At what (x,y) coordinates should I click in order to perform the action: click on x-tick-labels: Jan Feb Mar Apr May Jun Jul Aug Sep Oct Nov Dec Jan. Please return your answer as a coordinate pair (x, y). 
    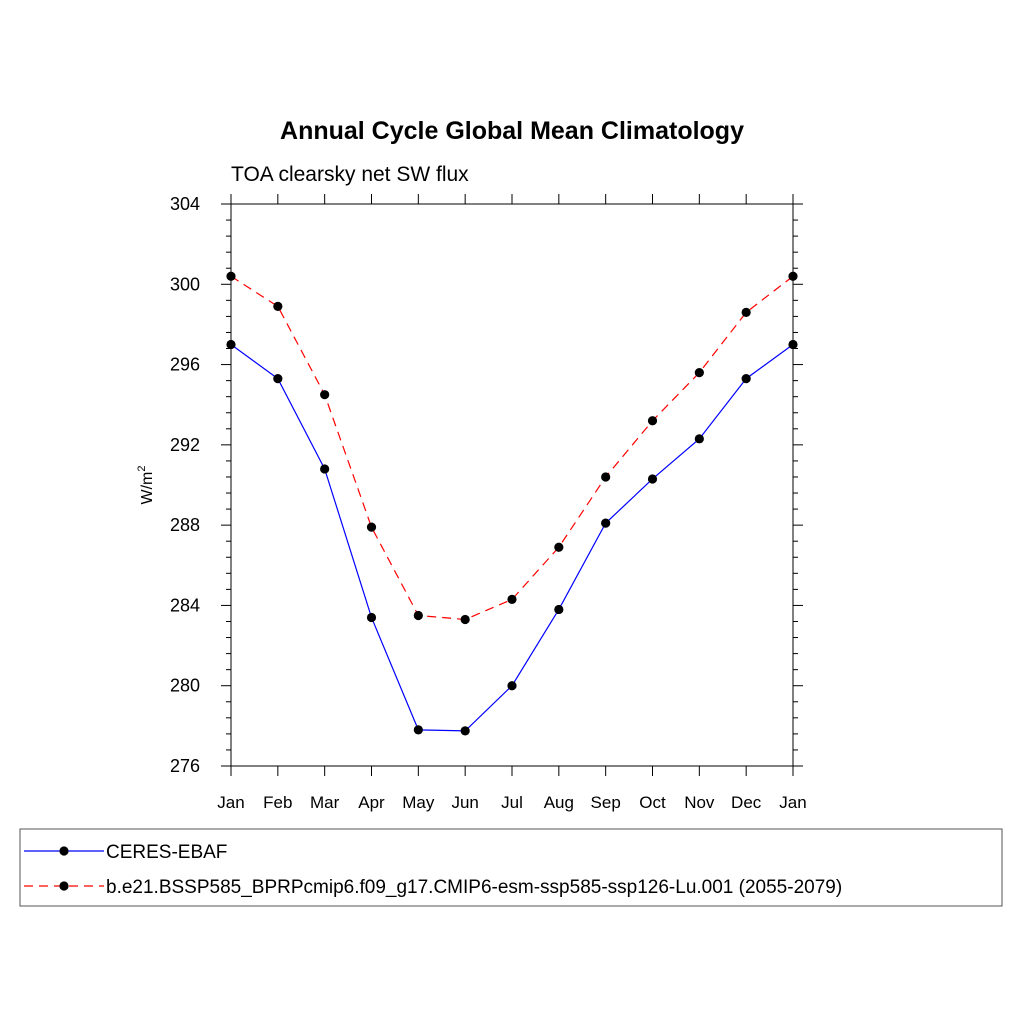
    Looking at the image, I should click on (511, 802).